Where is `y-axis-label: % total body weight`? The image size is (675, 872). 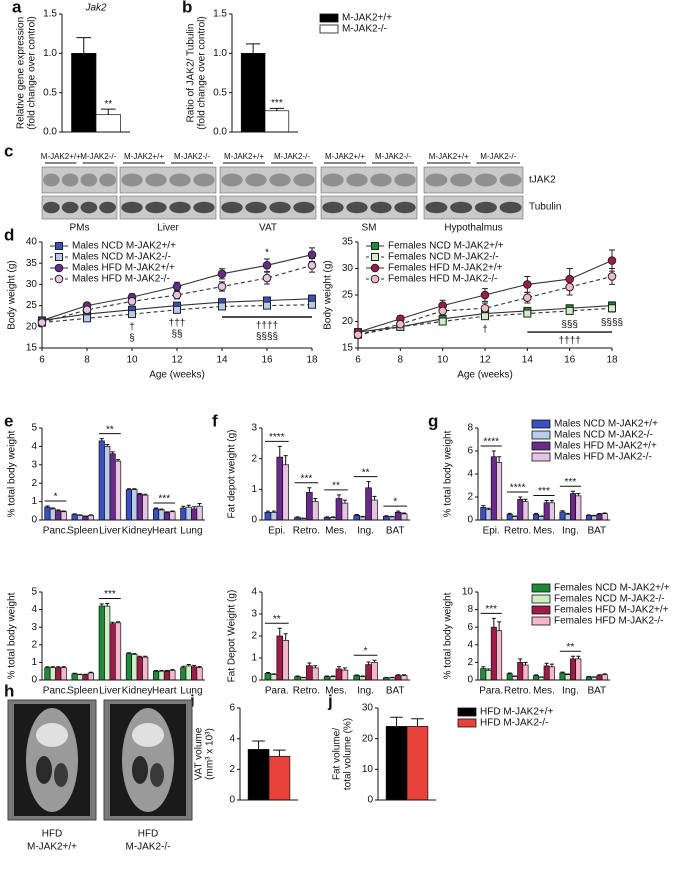 y-axis-label: % total body weight is located at coordinates (12, 635).